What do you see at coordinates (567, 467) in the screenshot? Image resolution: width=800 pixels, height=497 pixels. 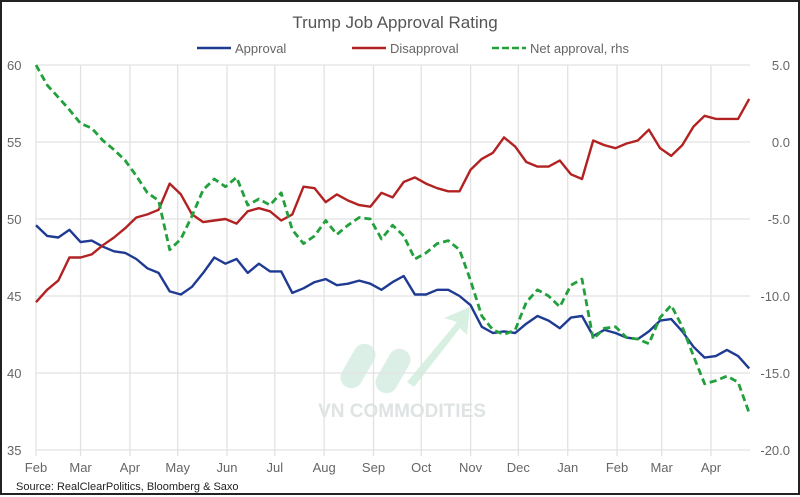 I see `x-tick-label: Jan` at bounding box center [567, 467].